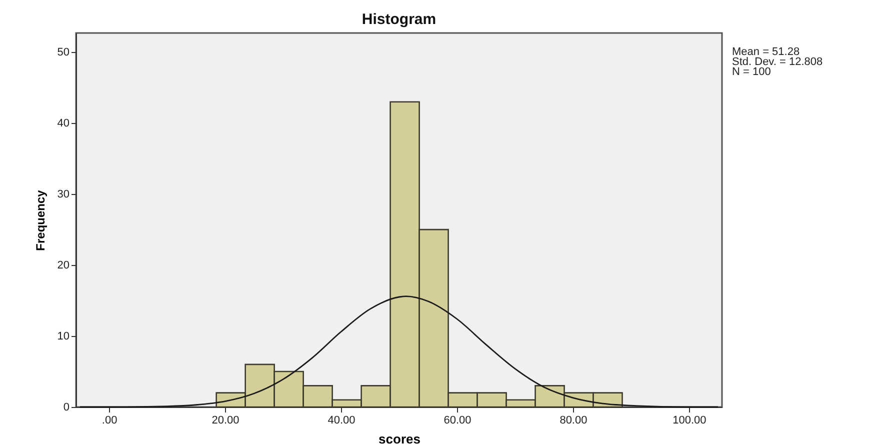  What do you see at coordinates (63, 266) in the screenshot?
I see `y-tick-label: 20` at bounding box center [63, 266].